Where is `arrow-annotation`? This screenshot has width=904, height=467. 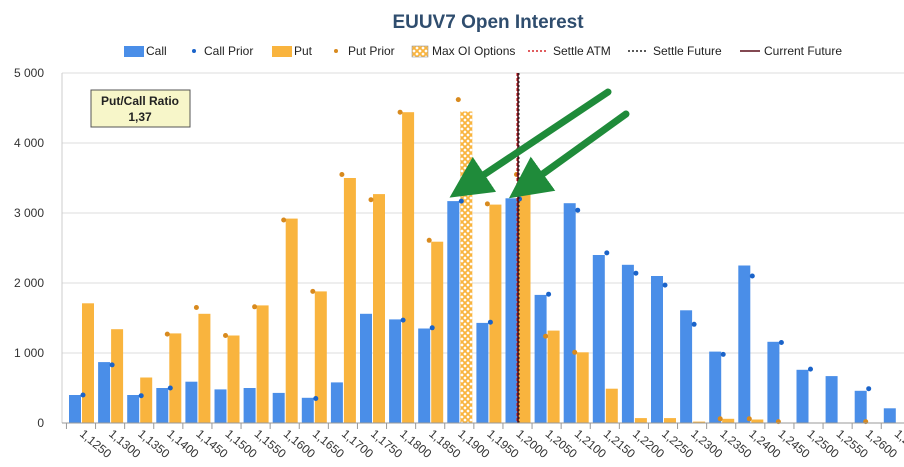 arrow-annotation is located at coordinates (569, 154).